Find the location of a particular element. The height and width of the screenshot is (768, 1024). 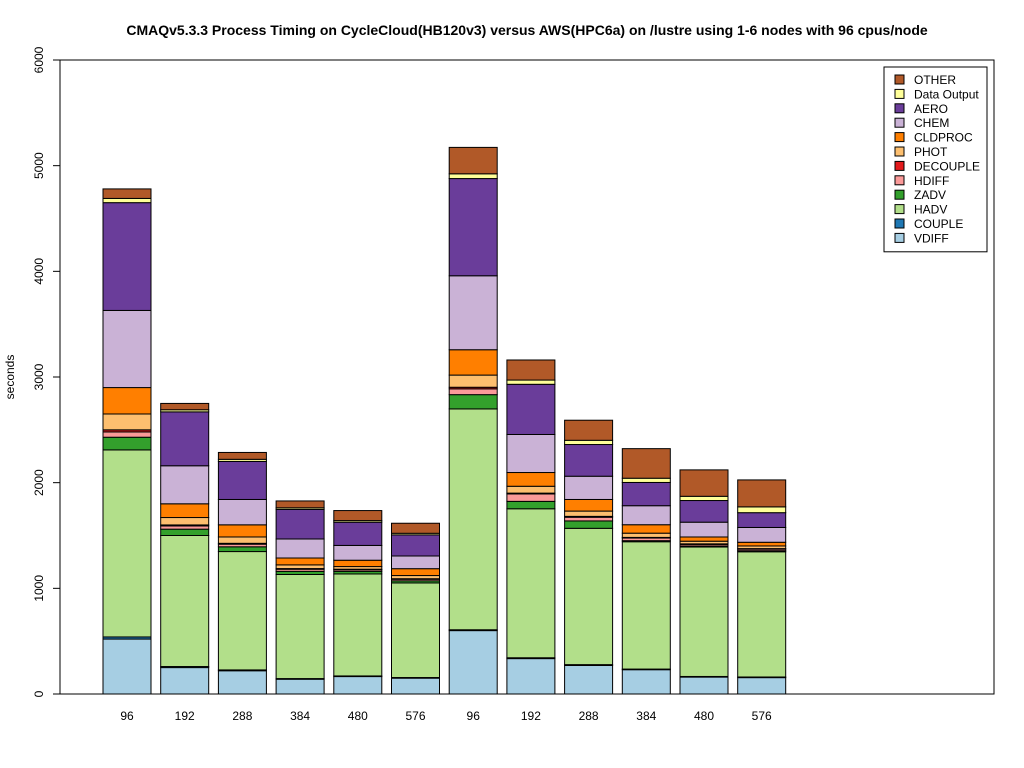

legend-label: COUPLE is located at coordinates (938, 224).